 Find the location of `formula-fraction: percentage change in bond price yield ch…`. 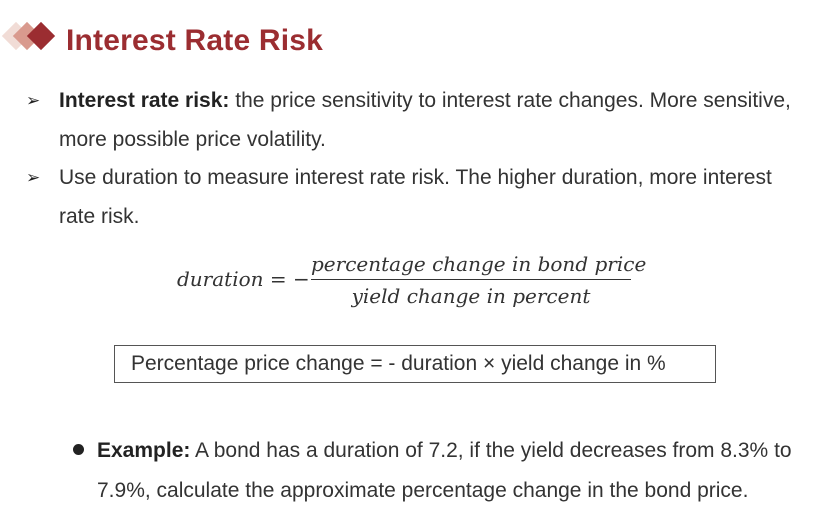

formula-fraction: percentage change in bond price yield ch… is located at coordinates (479, 280).